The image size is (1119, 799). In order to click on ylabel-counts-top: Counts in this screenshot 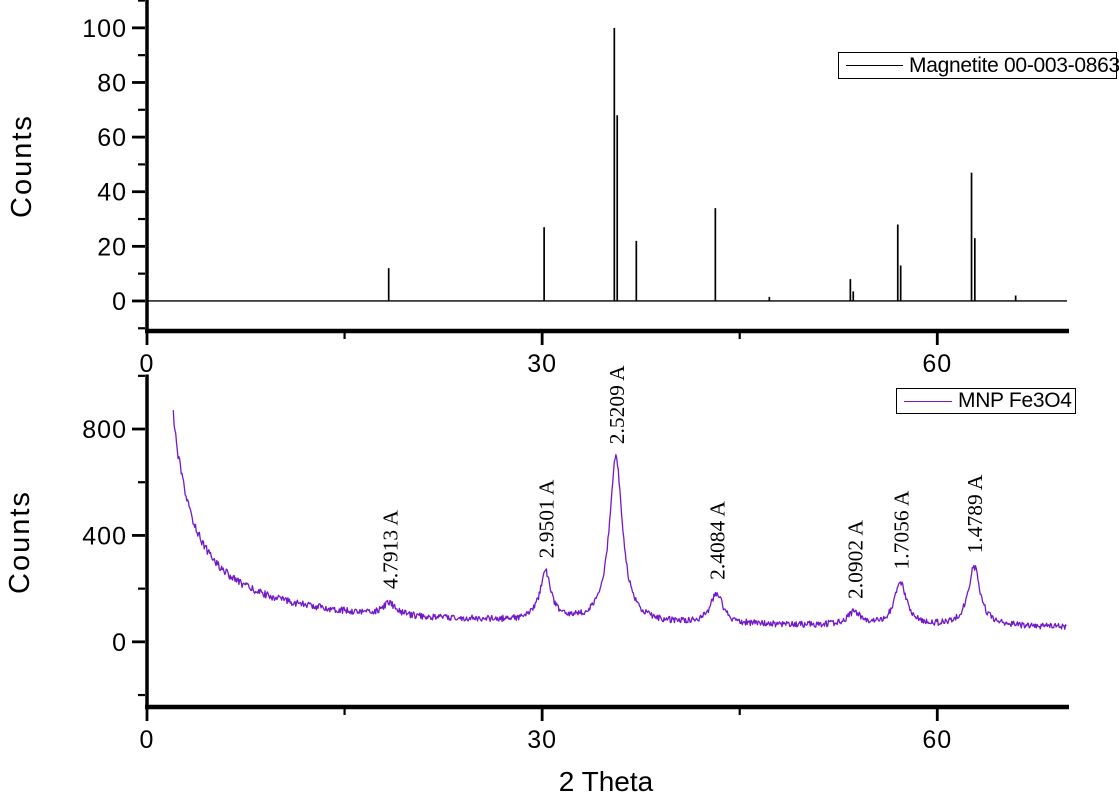, I will do `click(22, 166)`.